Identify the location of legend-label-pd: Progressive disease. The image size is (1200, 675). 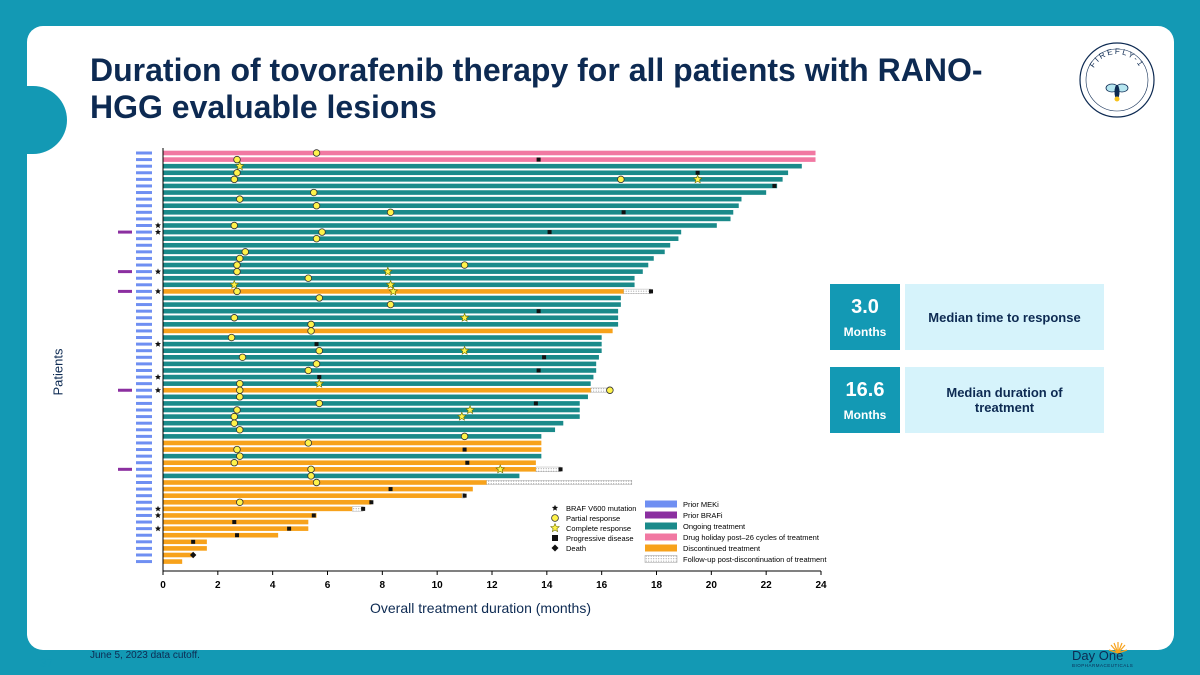
(600, 538).